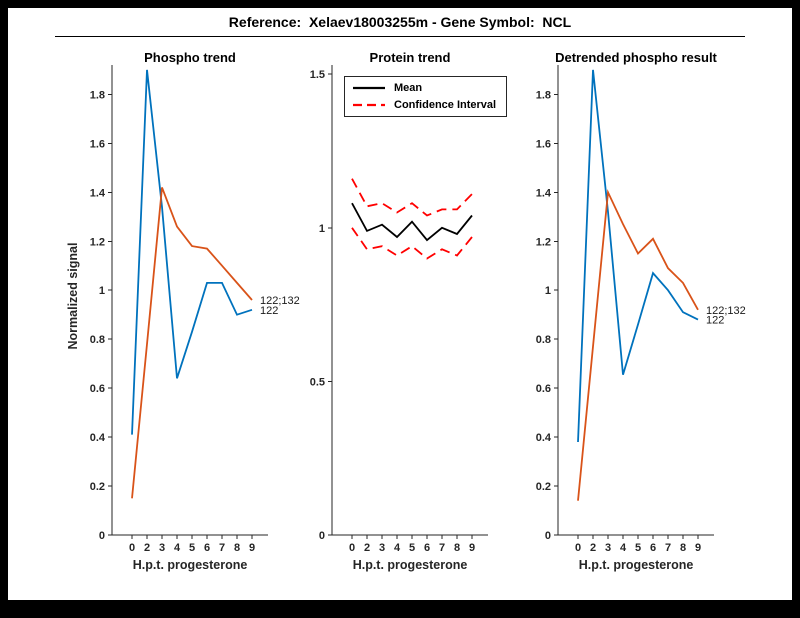  Describe the element at coordinates (412, 222) in the screenshot. I see `series-line-Mean` at that location.